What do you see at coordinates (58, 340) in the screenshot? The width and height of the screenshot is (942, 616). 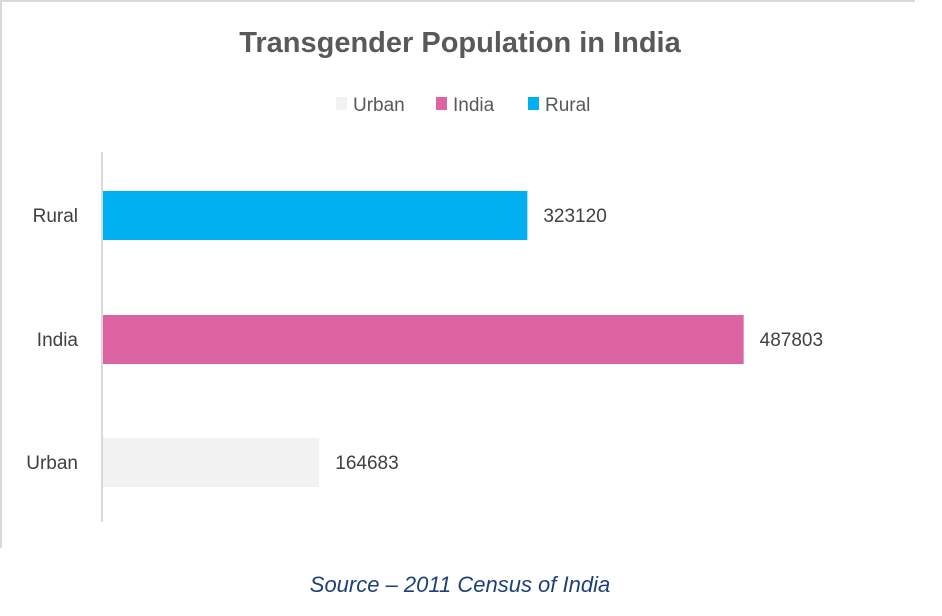 I see `y-tick-label-india: India` at bounding box center [58, 340].